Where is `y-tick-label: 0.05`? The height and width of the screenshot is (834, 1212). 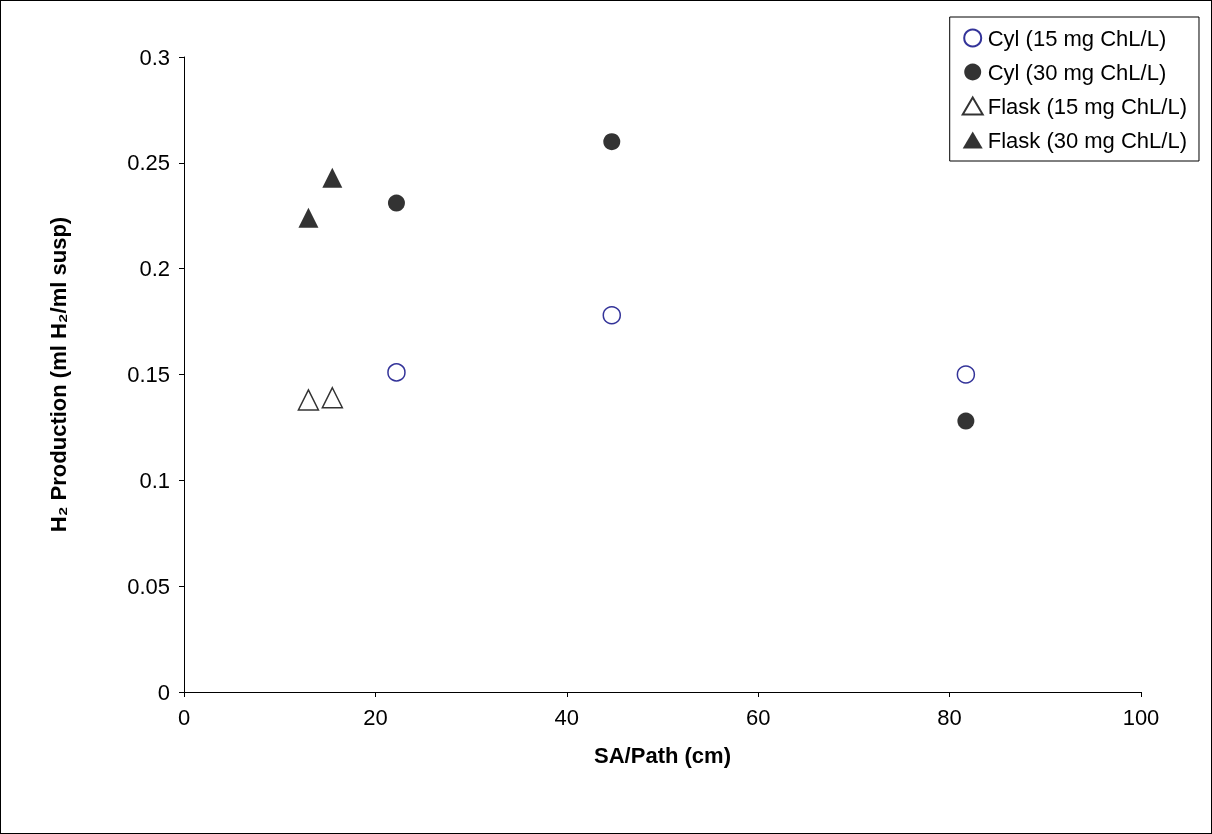 y-tick-label: 0.05 is located at coordinates (148, 586).